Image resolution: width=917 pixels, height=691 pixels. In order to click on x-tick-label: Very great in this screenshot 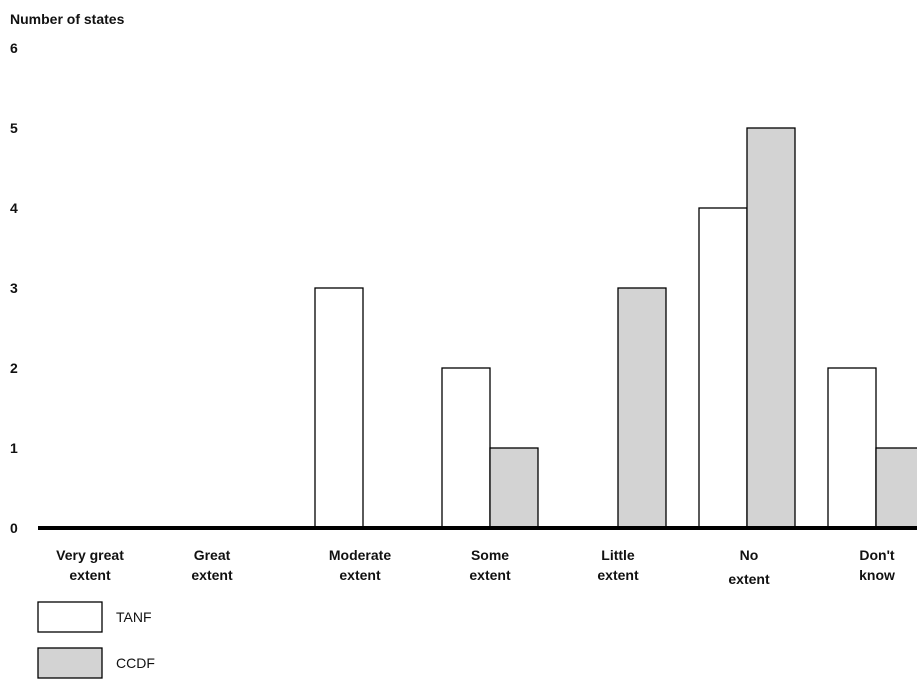, I will do `click(90, 555)`.